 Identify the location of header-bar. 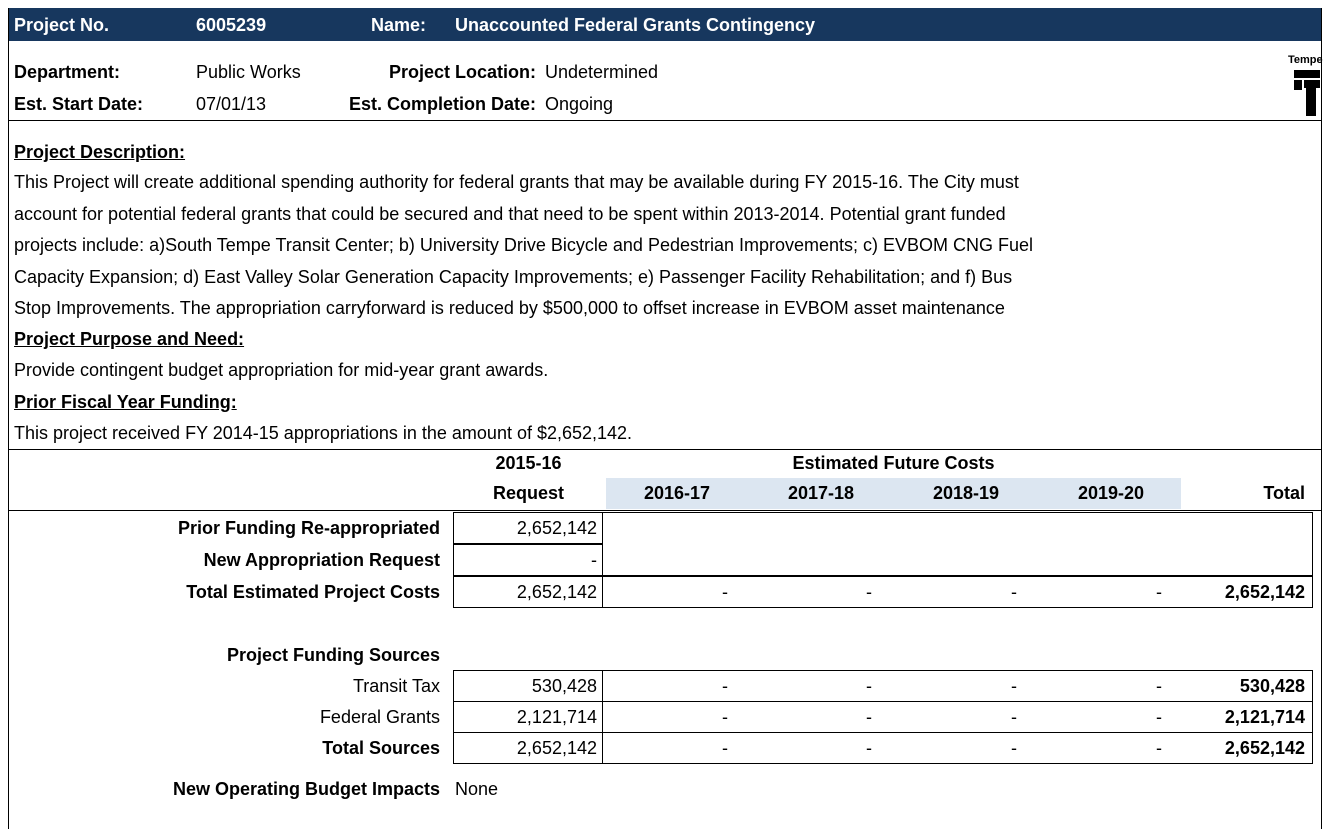
(665, 24).